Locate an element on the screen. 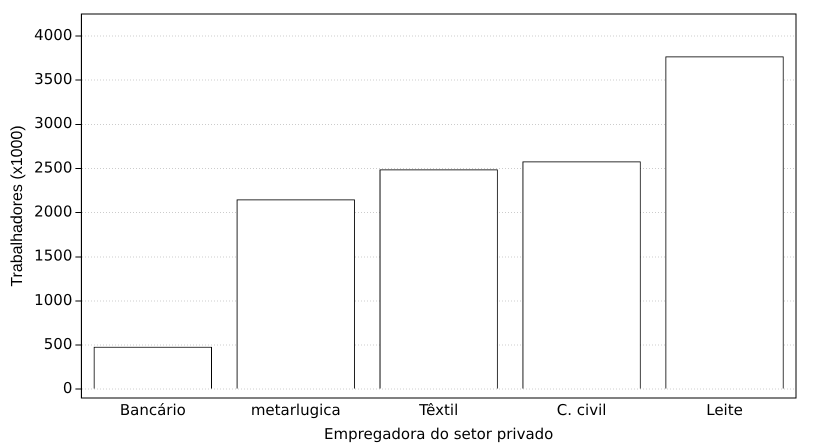 The height and width of the screenshot is (448, 816). y-tick-label: 2000 is located at coordinates (53, 211).